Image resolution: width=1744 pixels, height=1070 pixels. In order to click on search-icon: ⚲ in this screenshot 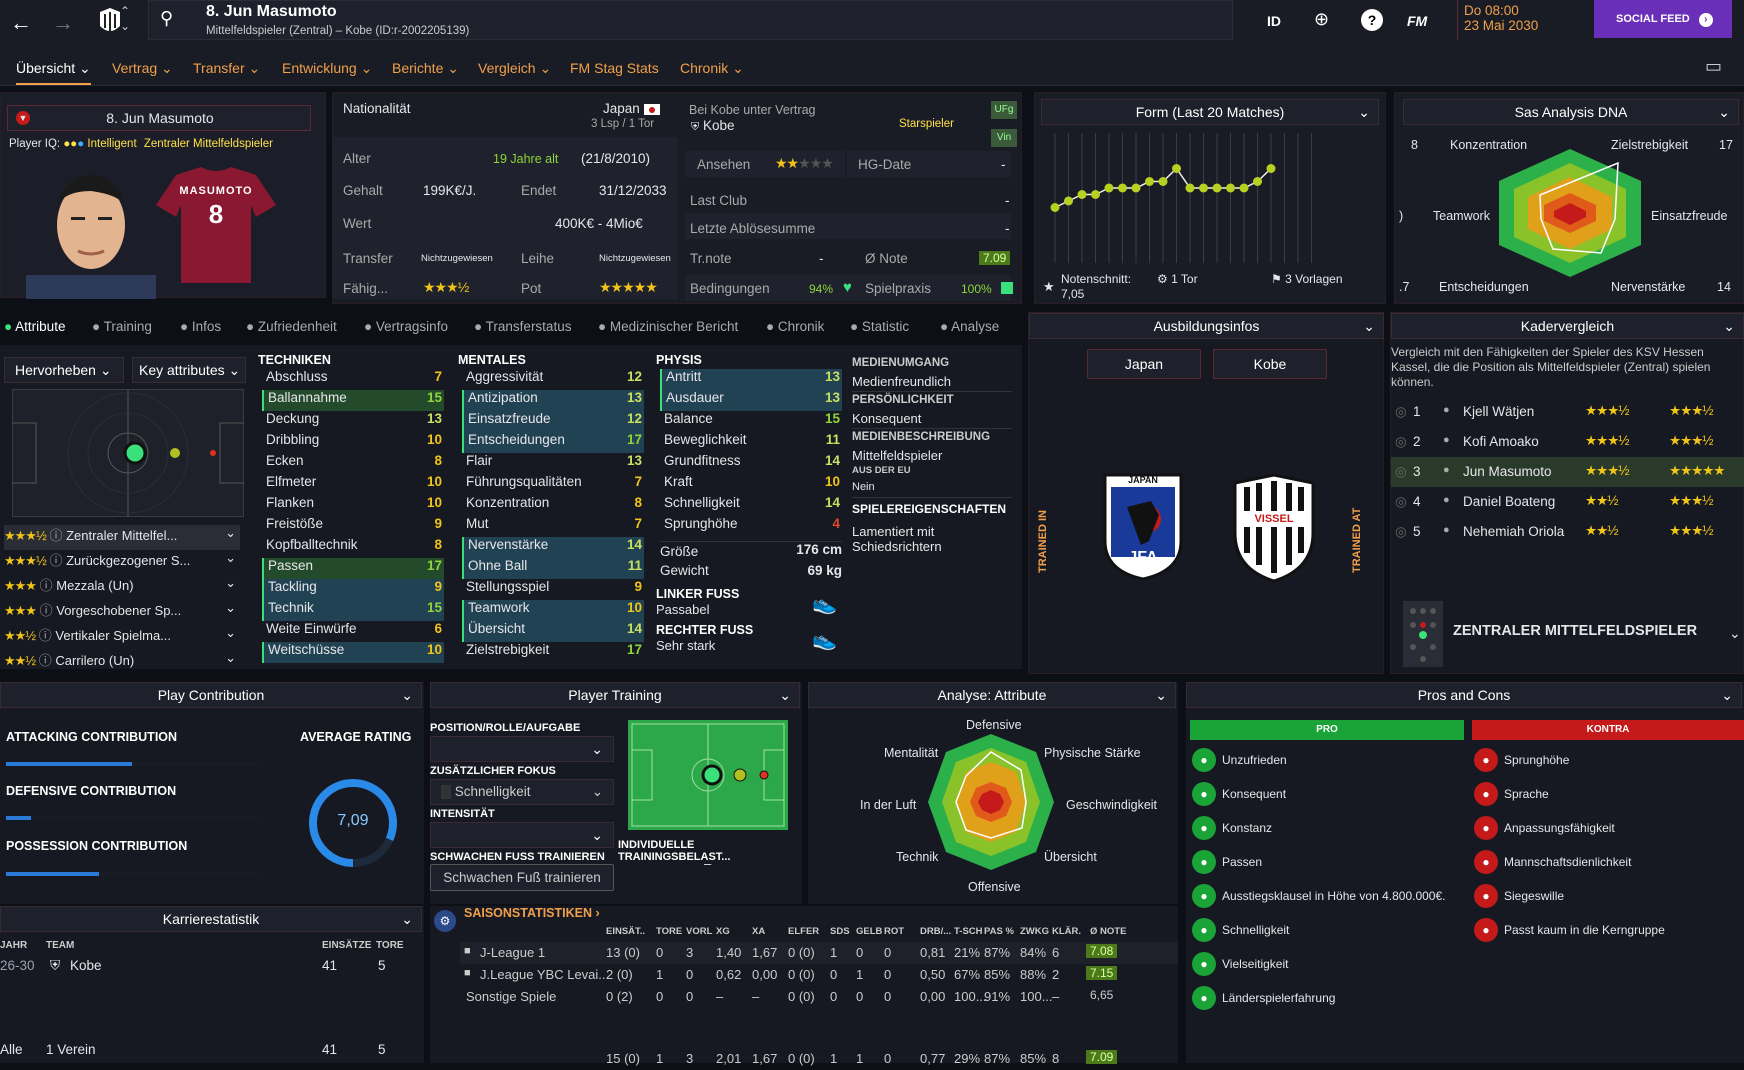, I will do `click(167, 18)`.